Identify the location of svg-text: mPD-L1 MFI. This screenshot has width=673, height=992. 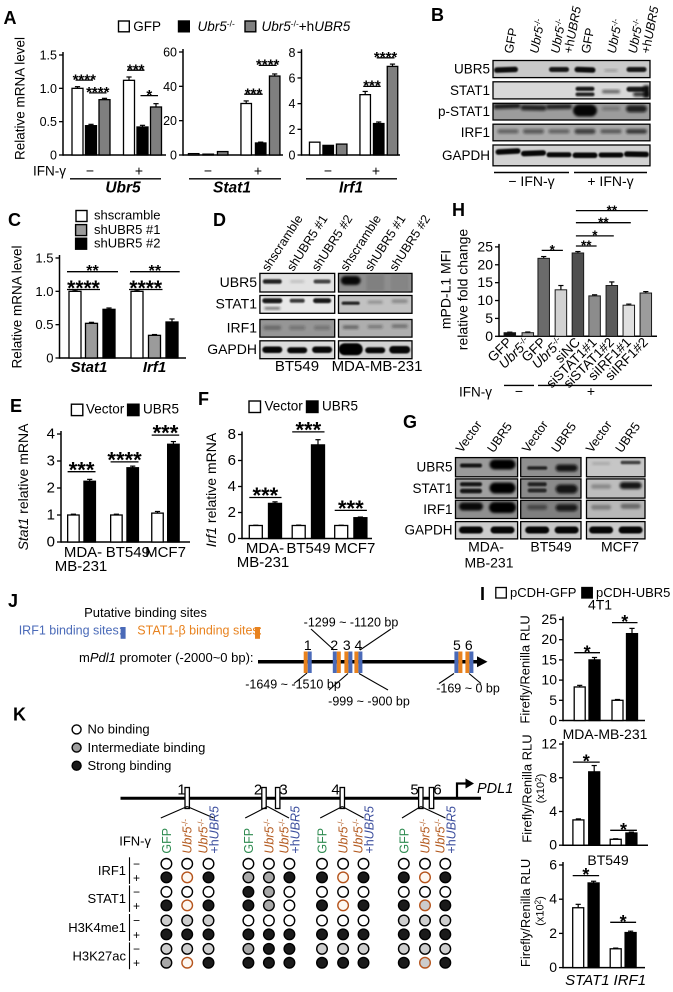
(446, 289).